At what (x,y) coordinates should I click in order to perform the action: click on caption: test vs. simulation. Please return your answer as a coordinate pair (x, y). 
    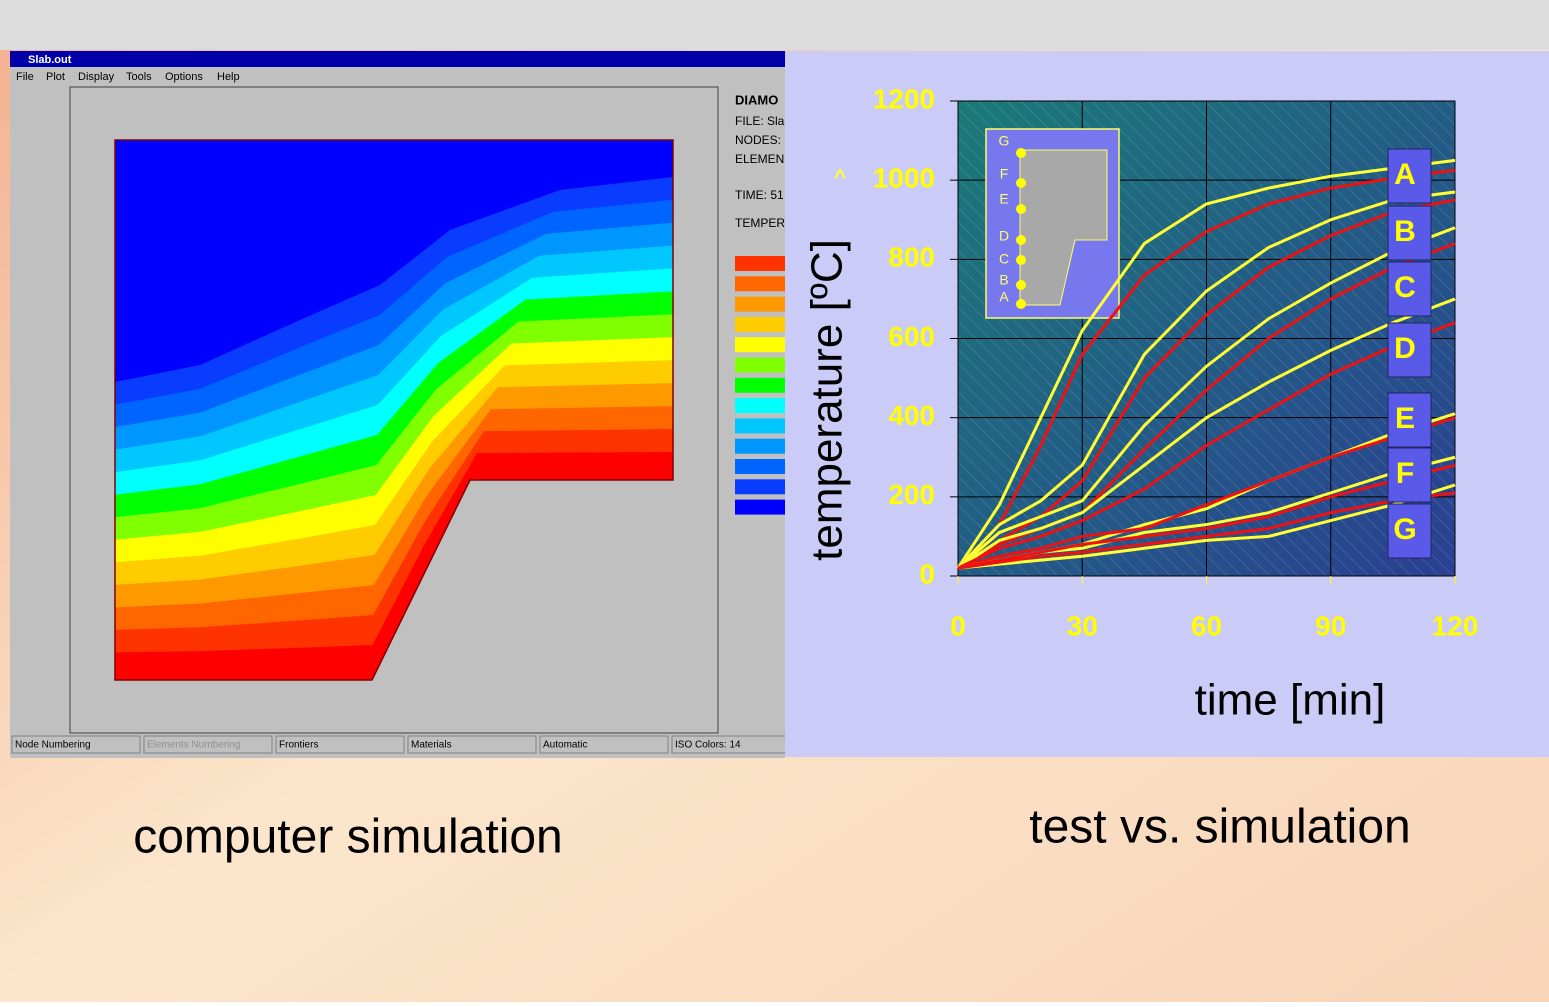
    Looking at the image, I should click on (1219, 827).